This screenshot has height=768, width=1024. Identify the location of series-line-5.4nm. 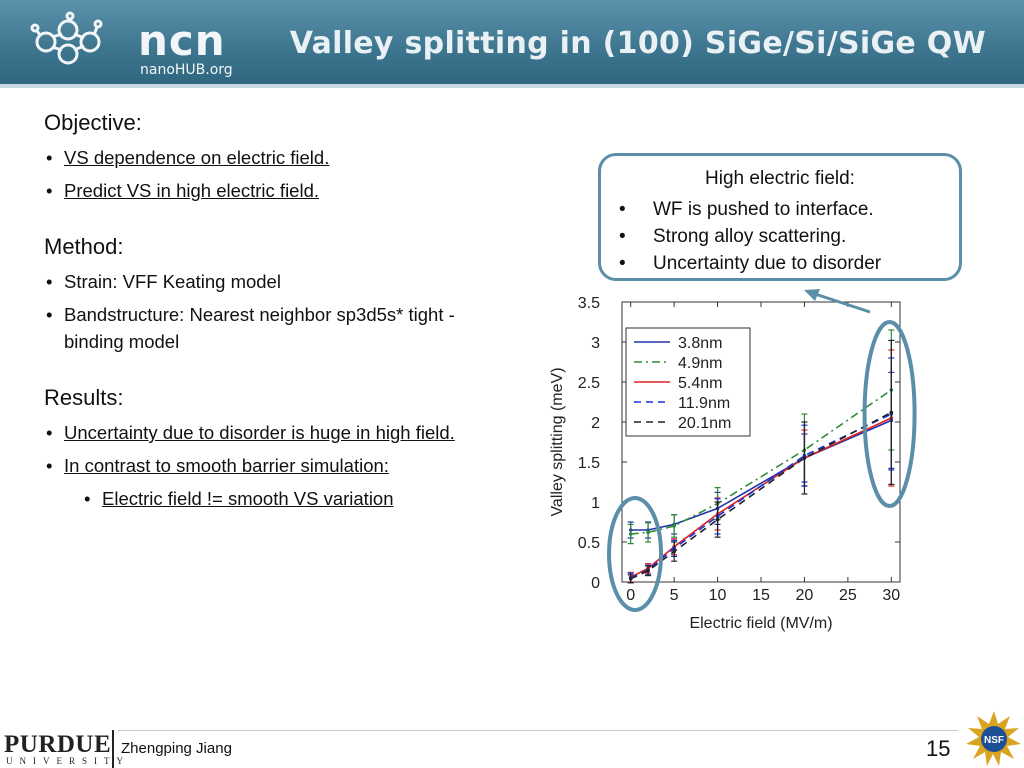
(761, 497).